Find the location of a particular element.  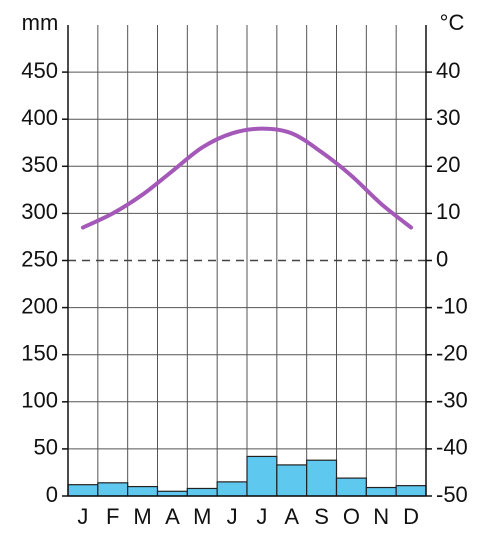

y-tick-label: 0 is located at coordinates (52, 494).